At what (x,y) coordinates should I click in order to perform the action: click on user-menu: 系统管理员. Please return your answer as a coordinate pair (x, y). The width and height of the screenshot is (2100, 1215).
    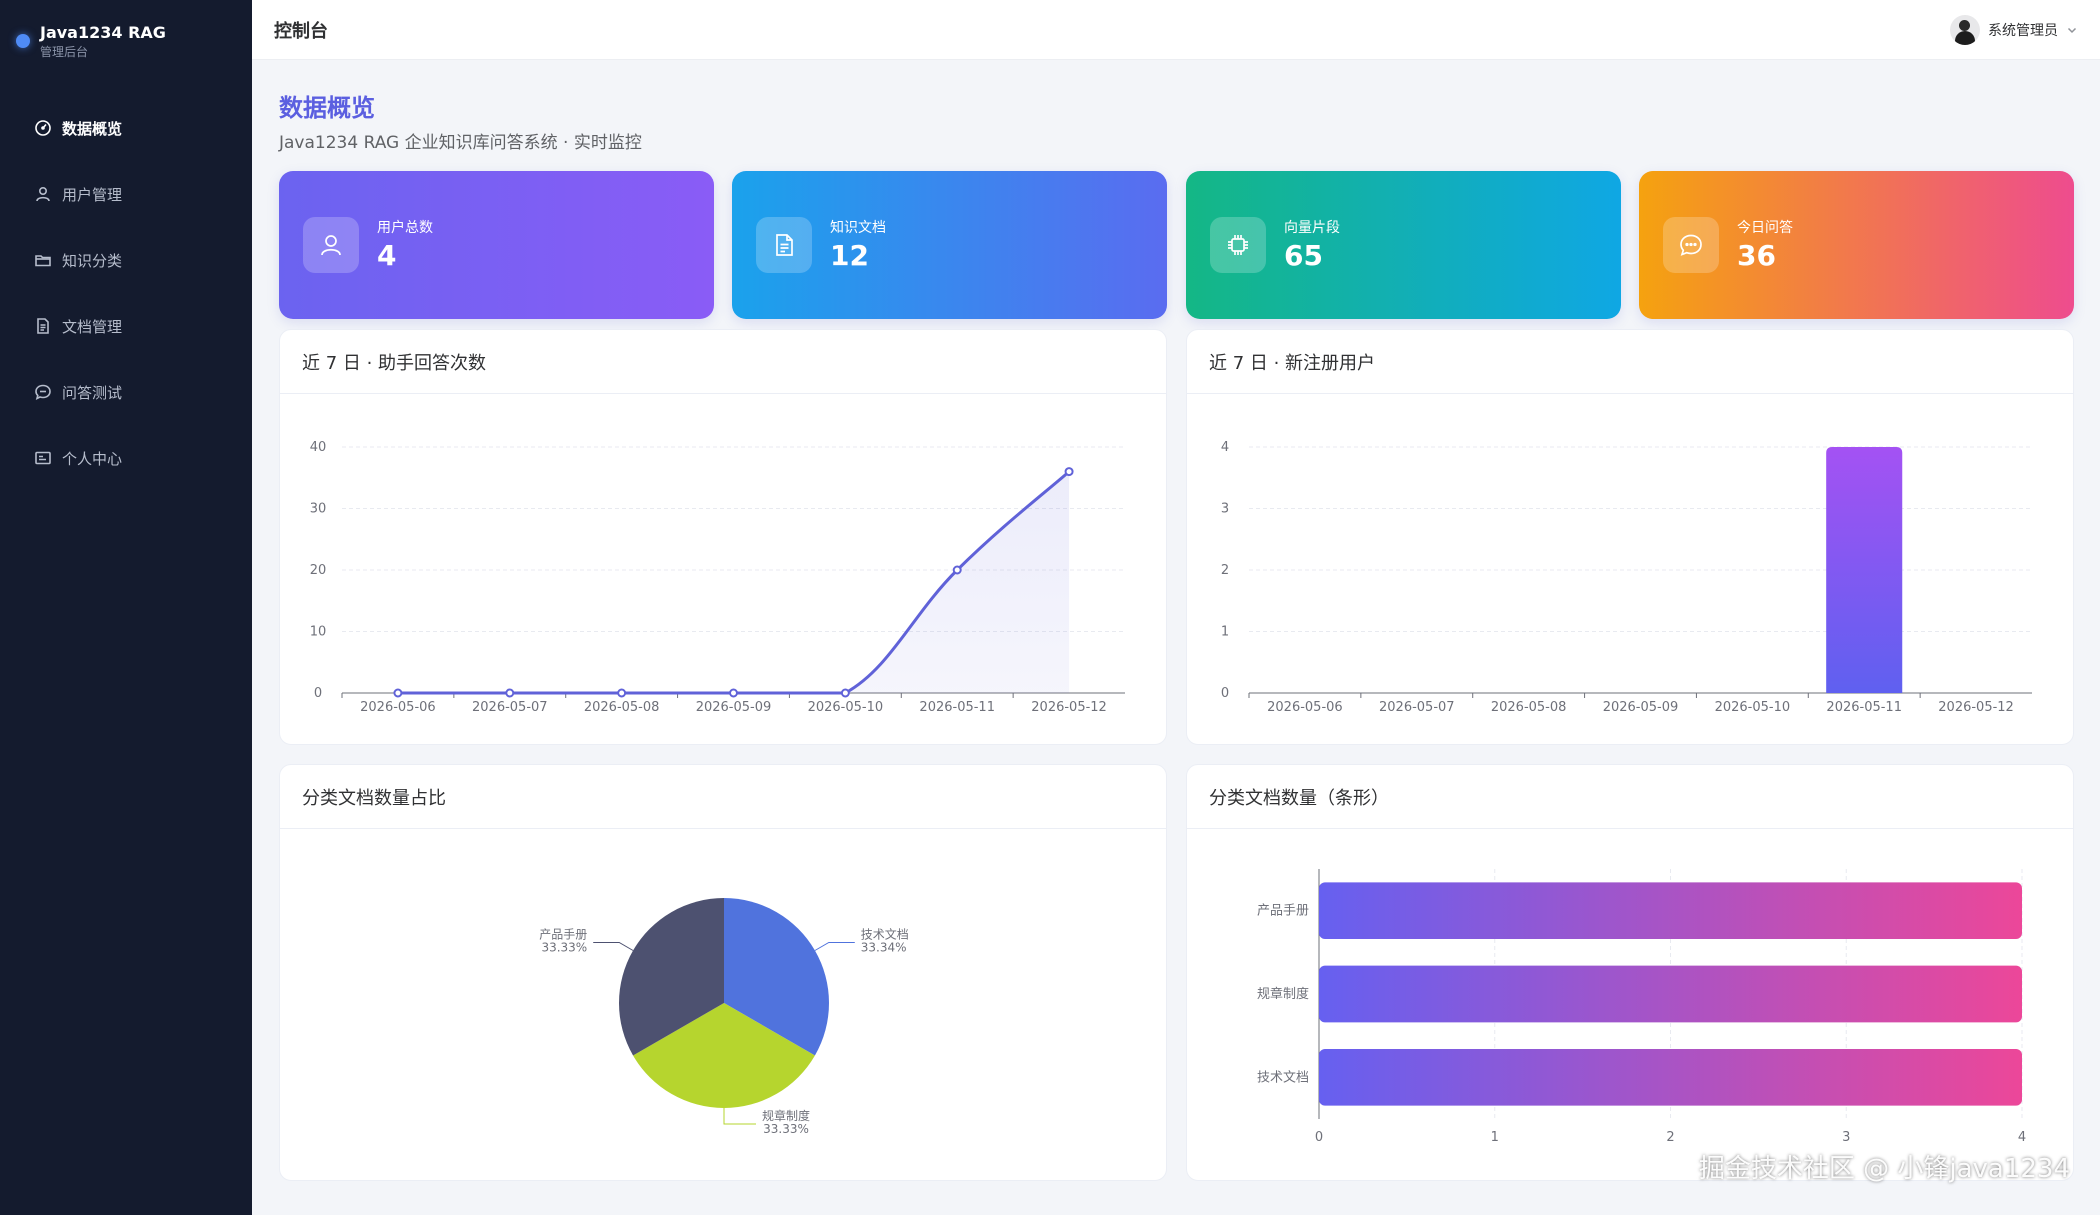
    Looking at the image, I should click on (2014, 29).